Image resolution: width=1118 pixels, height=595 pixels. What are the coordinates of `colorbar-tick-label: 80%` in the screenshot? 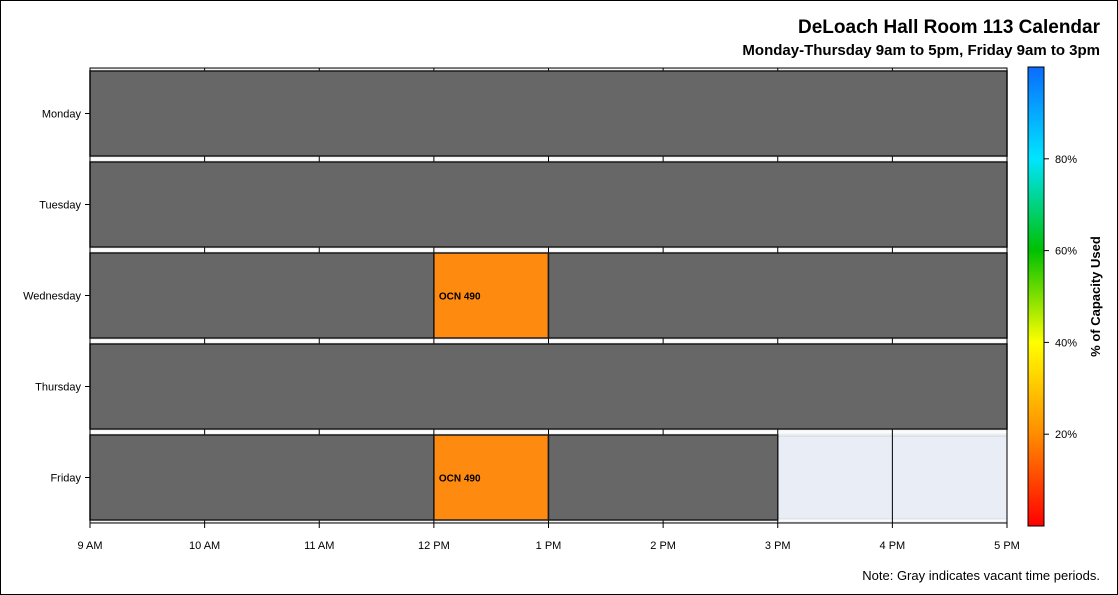 It's located at (1066, 160).